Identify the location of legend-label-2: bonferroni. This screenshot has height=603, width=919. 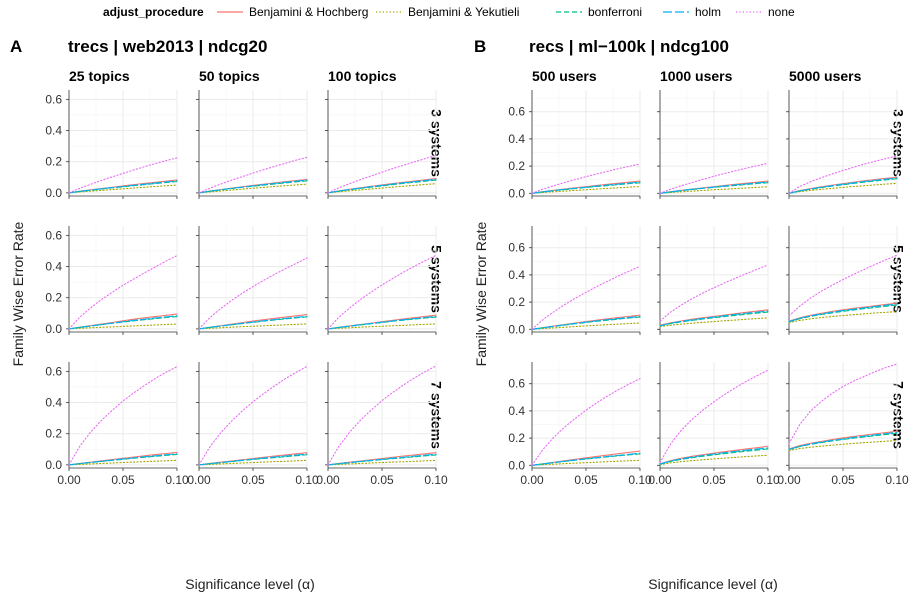
(615, 12).